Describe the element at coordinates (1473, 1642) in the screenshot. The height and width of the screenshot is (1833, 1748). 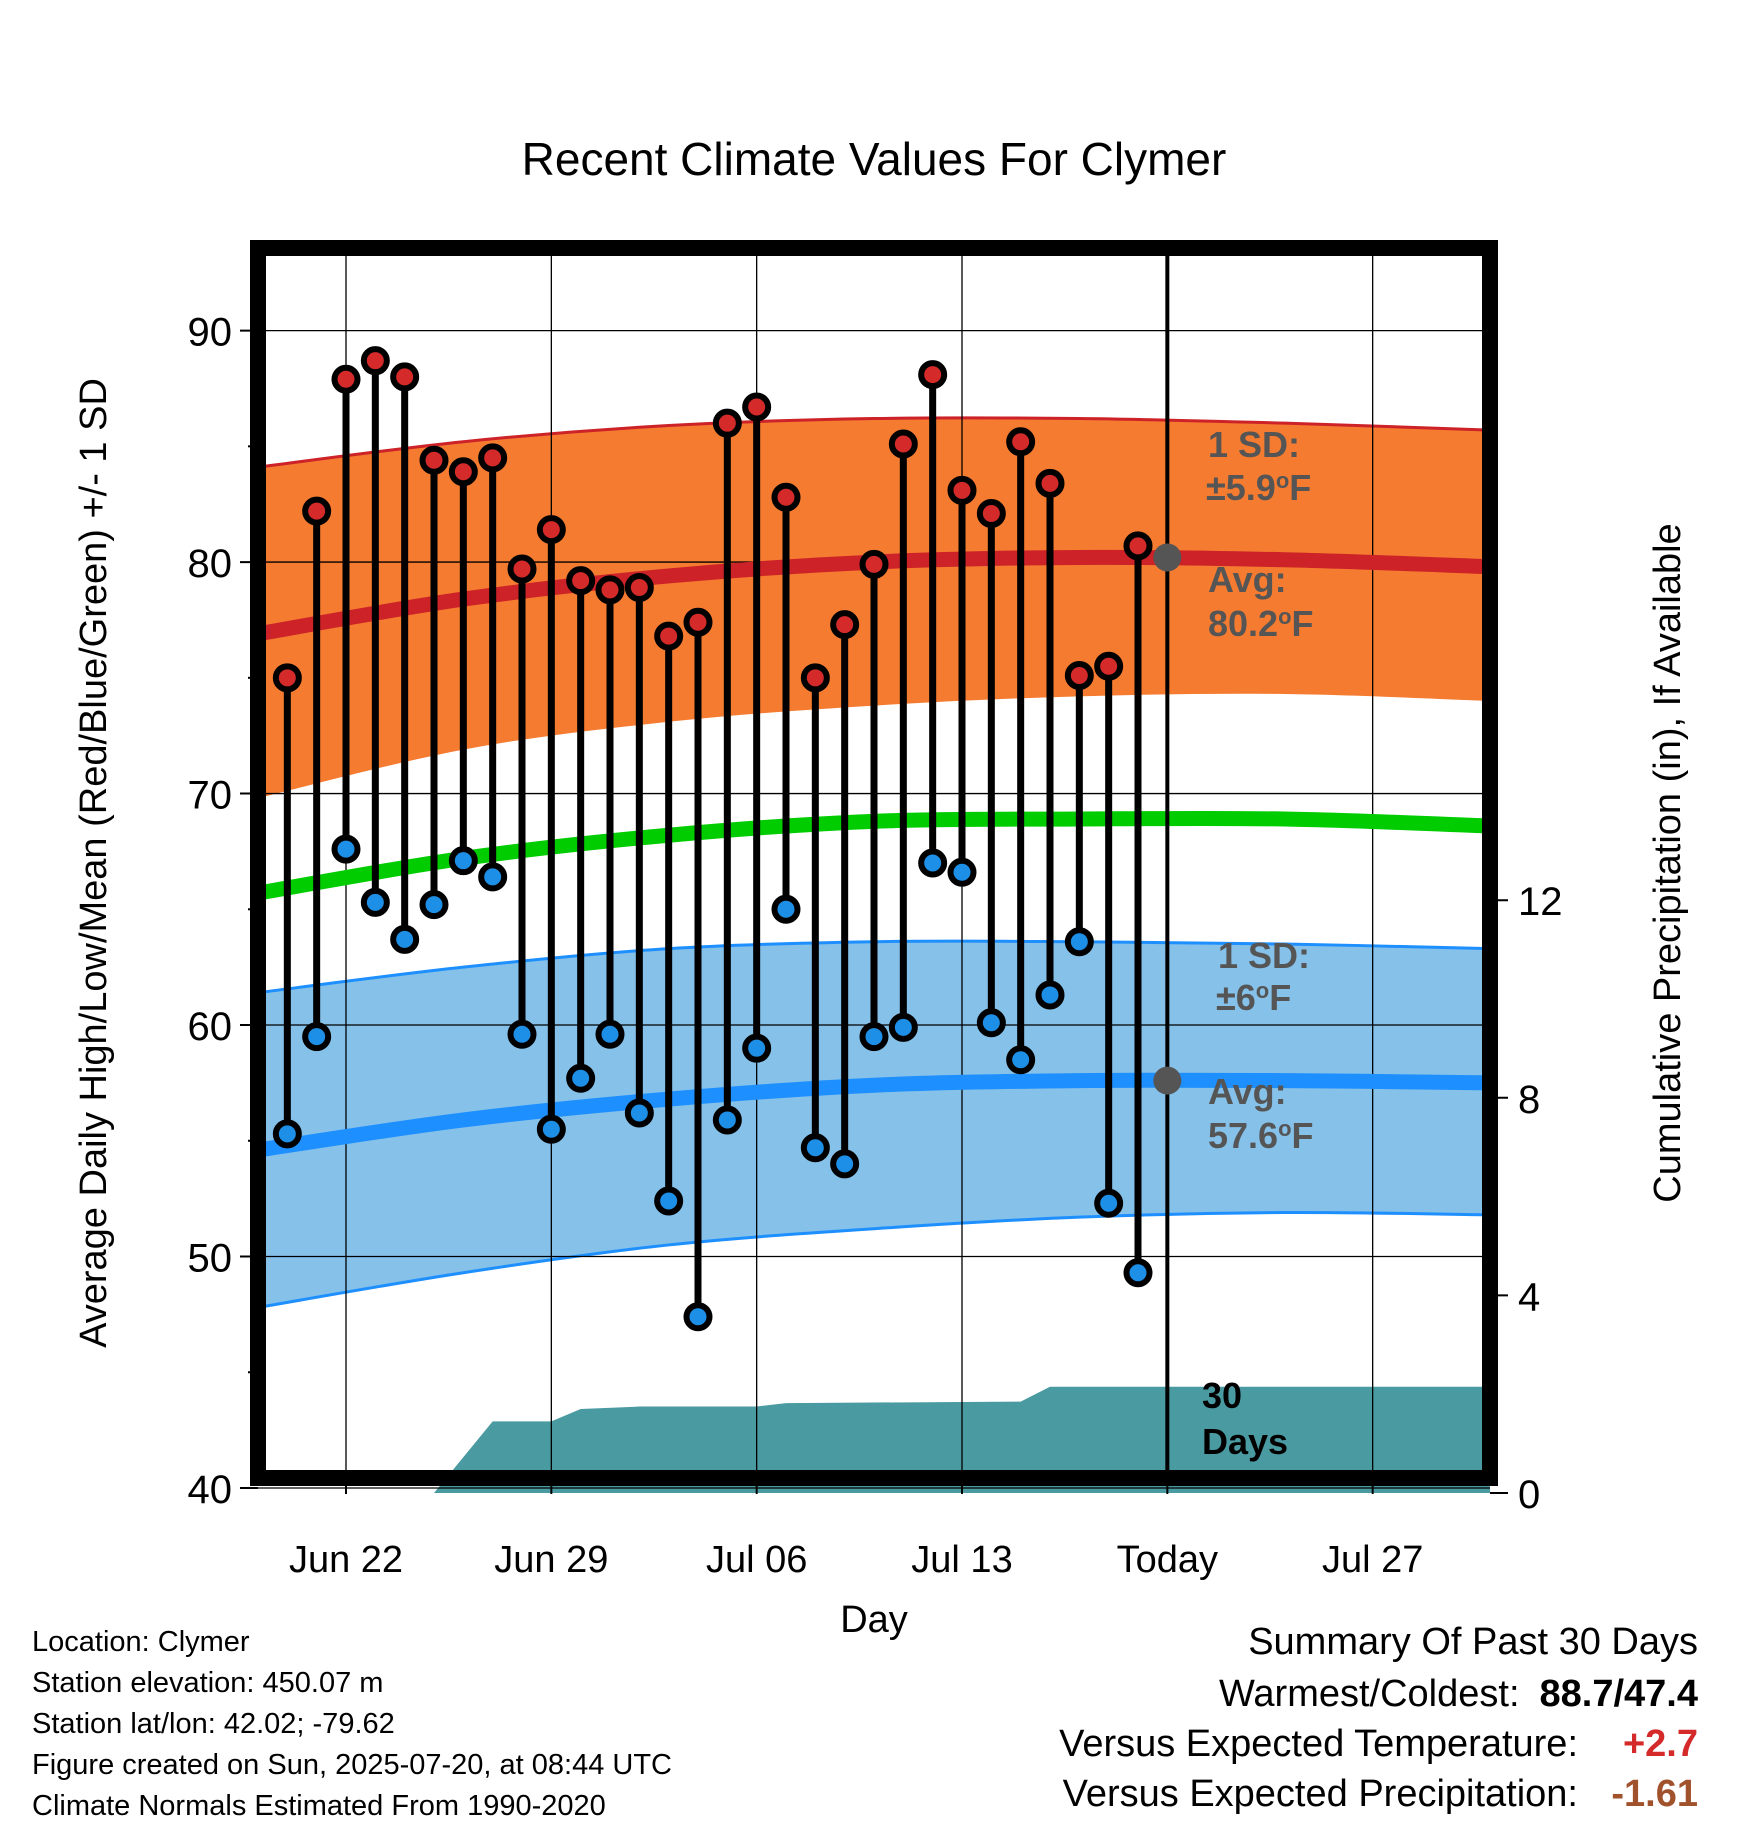
I see `summary-title: Summary Of Past 30 Days` at that location.